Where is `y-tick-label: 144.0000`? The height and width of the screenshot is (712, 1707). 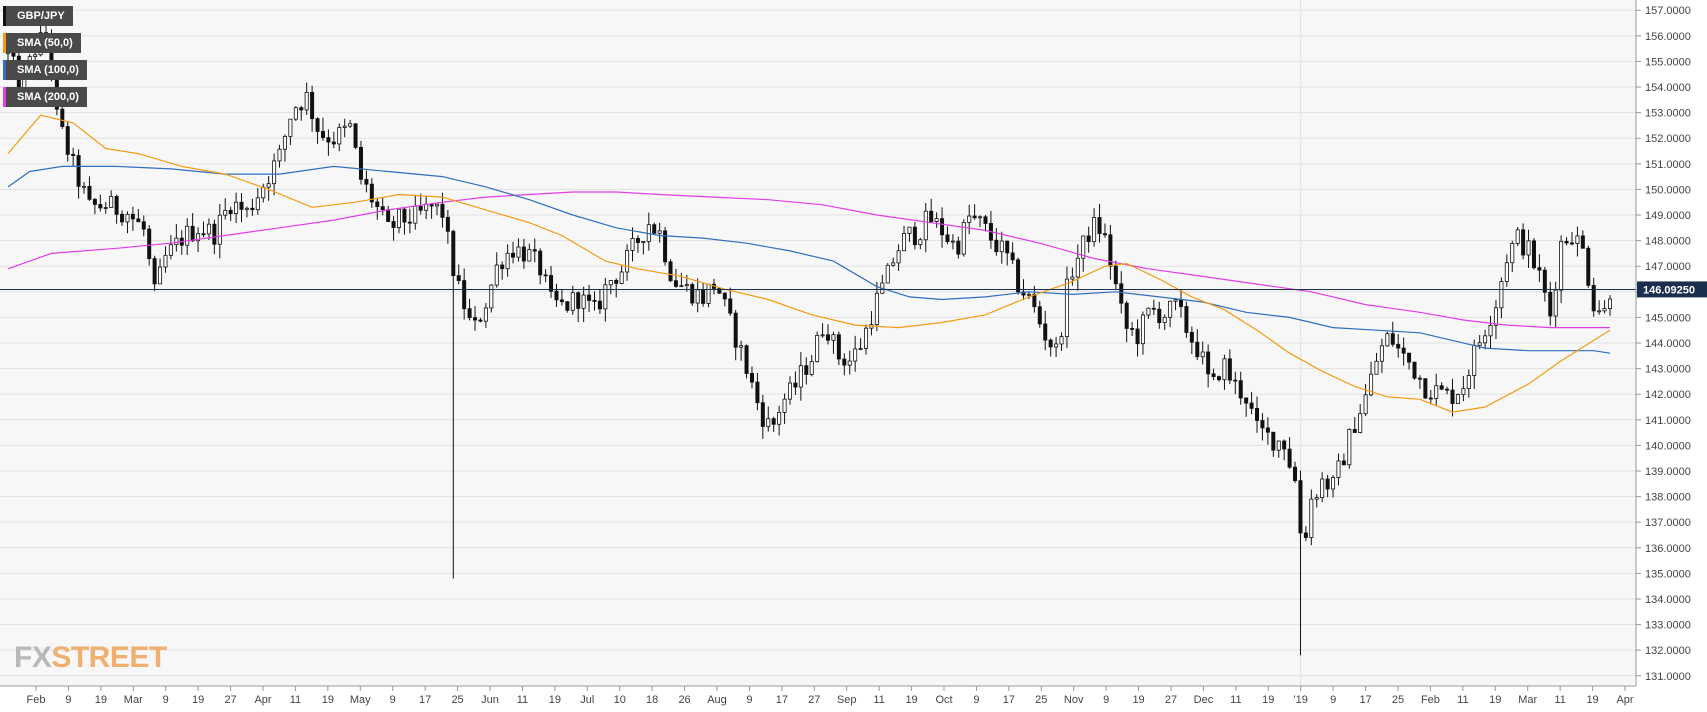 y-tick-label: 144.0000 is located at coordinates (1668, 344).